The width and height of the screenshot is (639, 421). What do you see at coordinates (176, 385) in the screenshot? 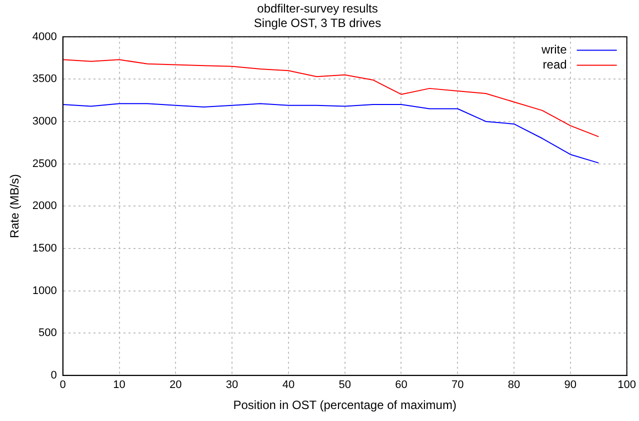
I see `x-tick-label: 20` at bounding box center [176, 385].